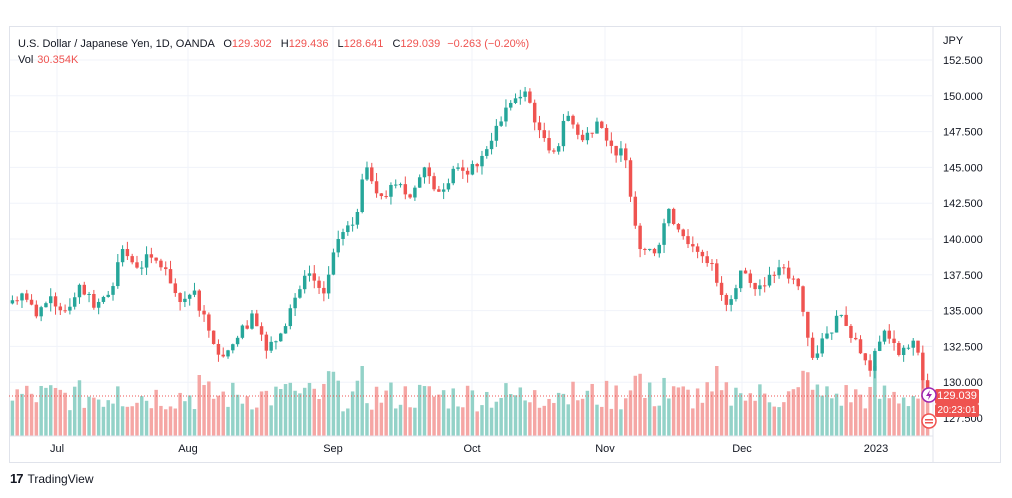 The height and width of the screenshot is (498, 1012). What do you see at coordinates (420, 44) in the screenshot?
I see `close-value: 129.039` at bounding box center [420, 44].